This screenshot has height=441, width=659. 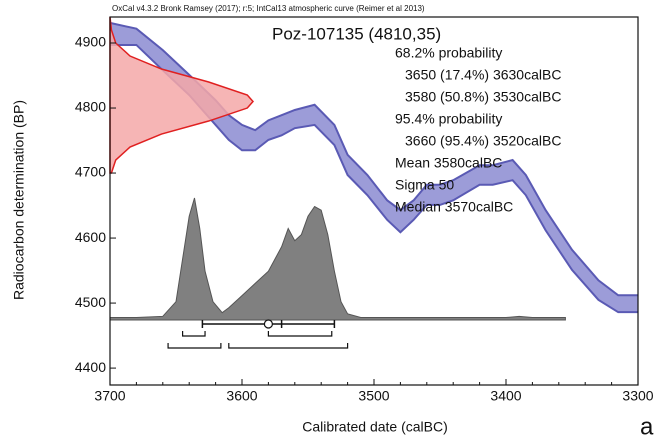 What do you see at coordinates (268, 324) in the screenshot?
I see `mean-mark` at bounding box center [268, 324].